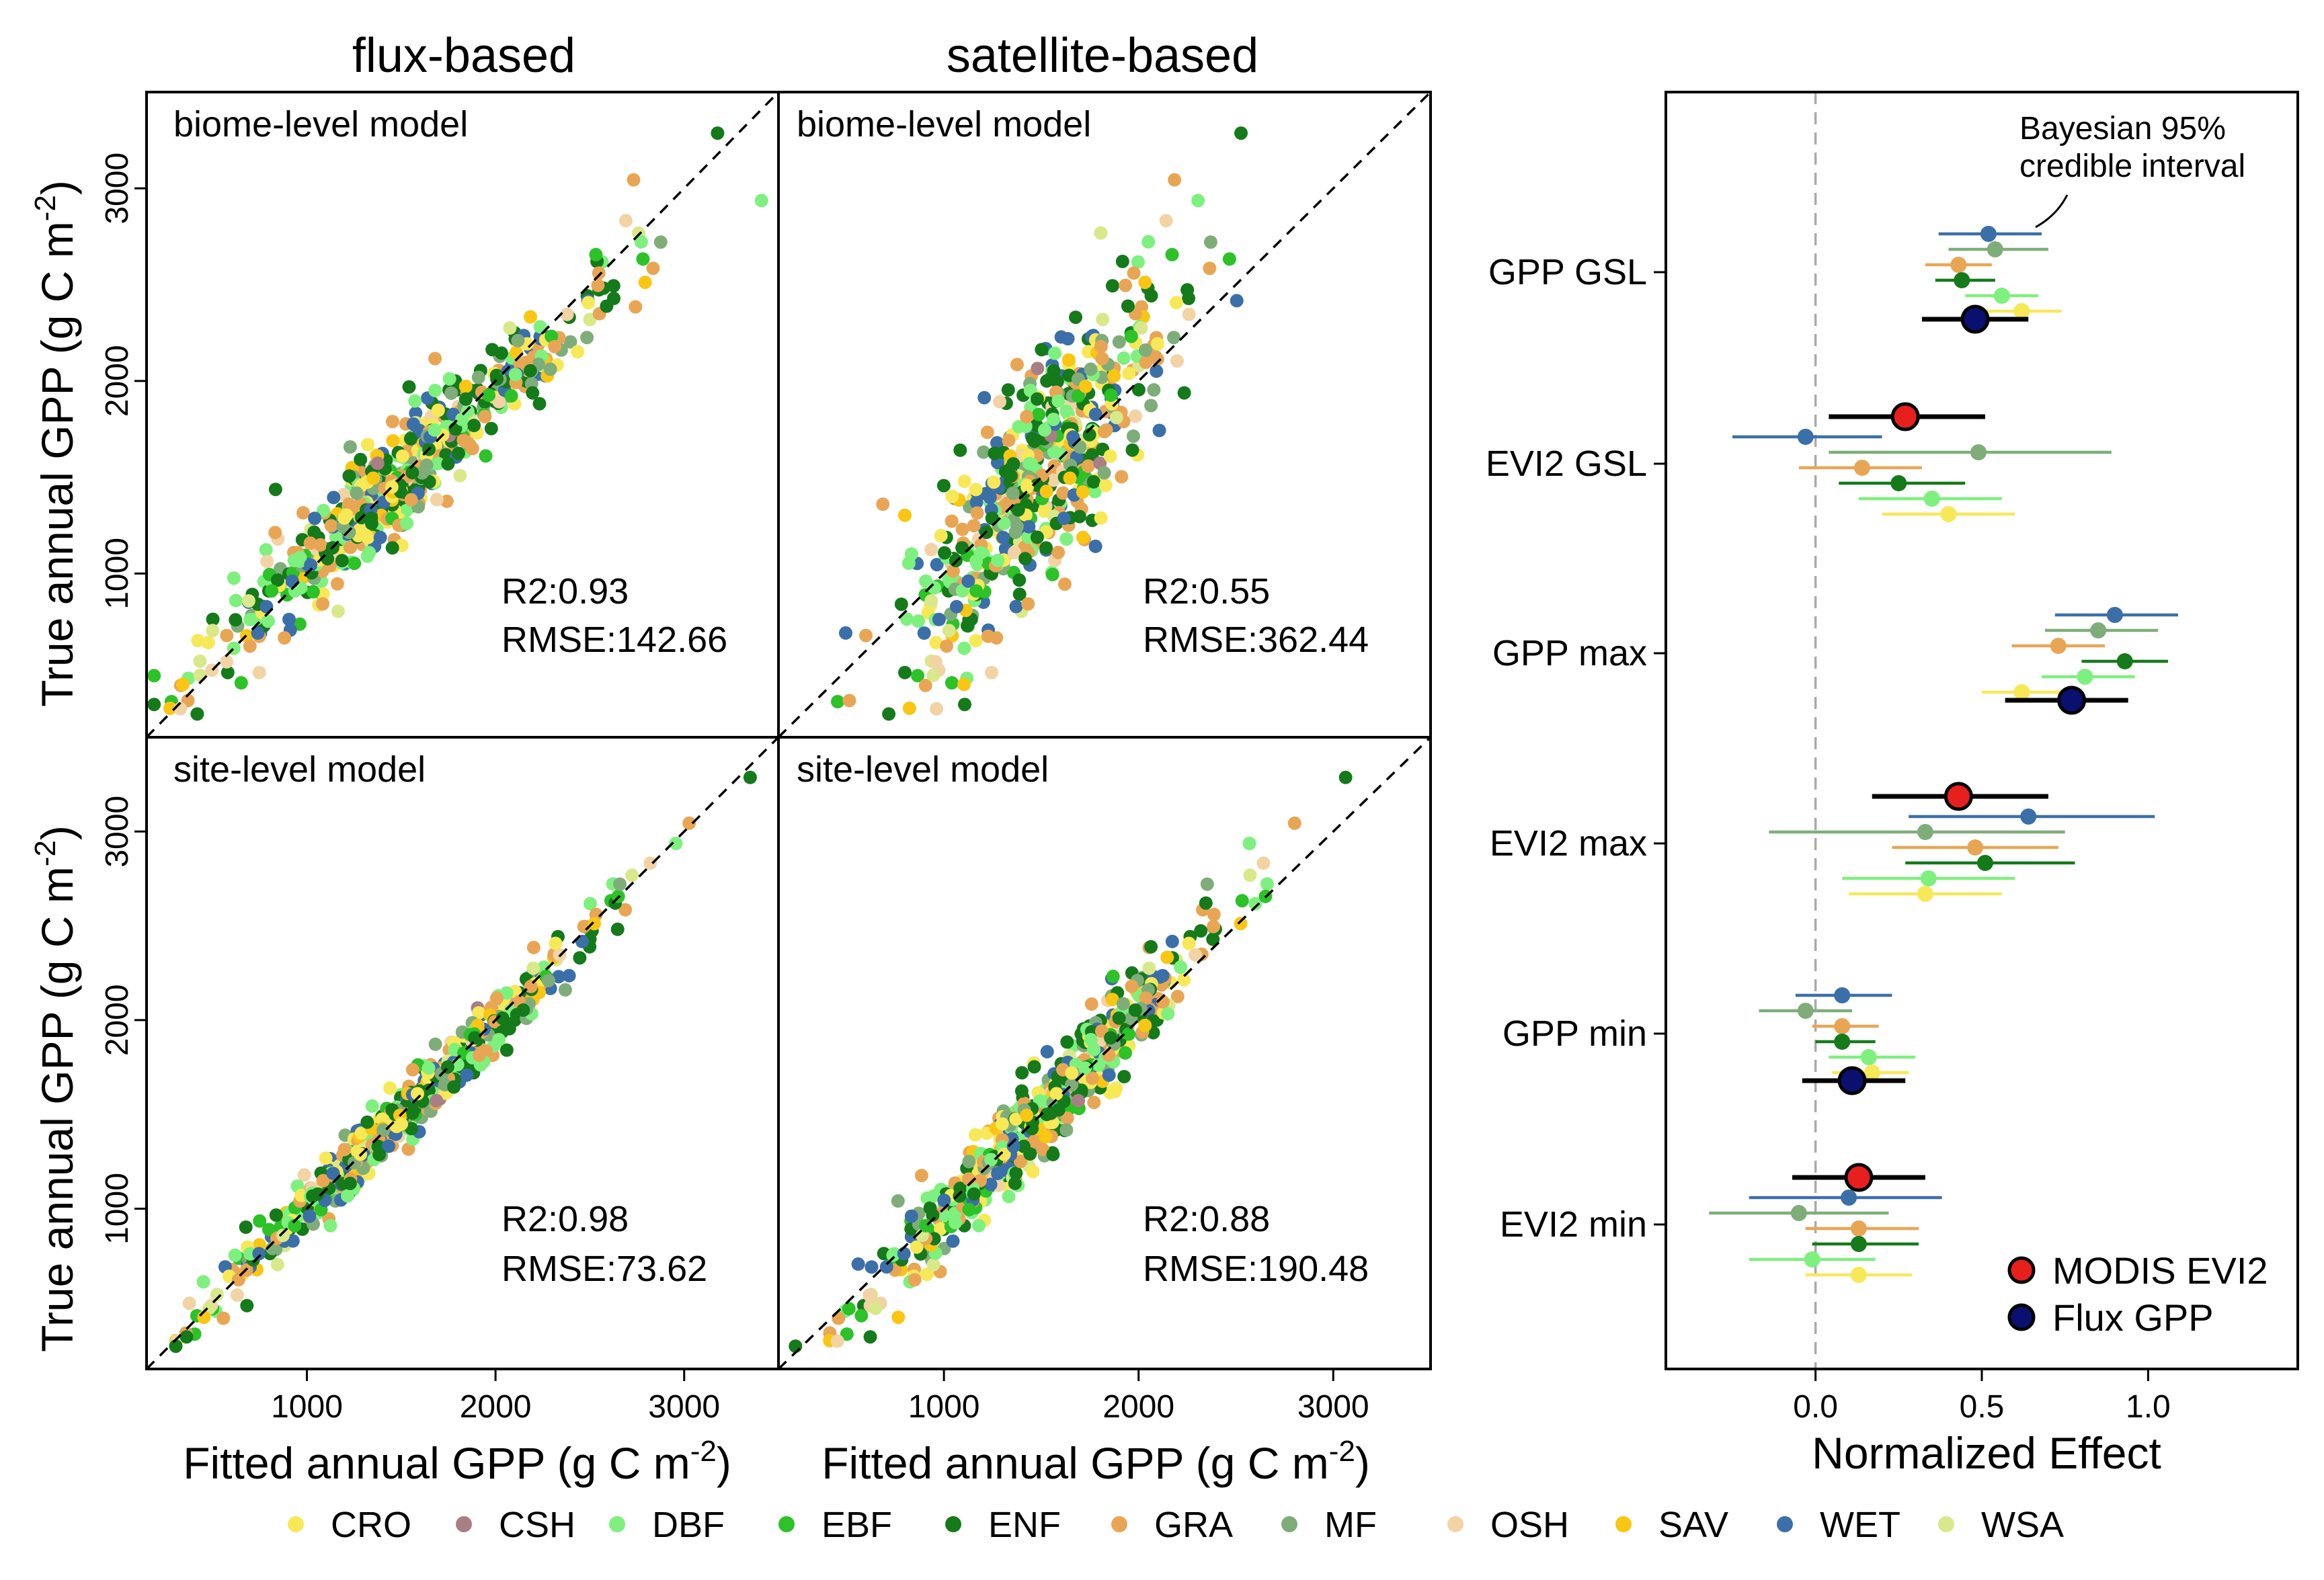 The width and height of the screenshot is (2324, 1580). What do you see at coordinates (1104, 1080) in the screenshot?
I see `panel-satellite-site: 1000 2000 3000` at bounding box center [1104, 1080].